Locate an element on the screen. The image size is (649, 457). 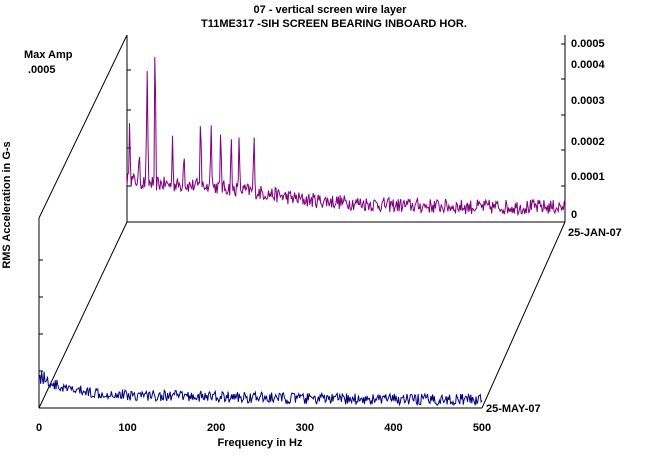
x-tick-labels: 0 100 200 300 400 500 is located at coordinates (263, 428).